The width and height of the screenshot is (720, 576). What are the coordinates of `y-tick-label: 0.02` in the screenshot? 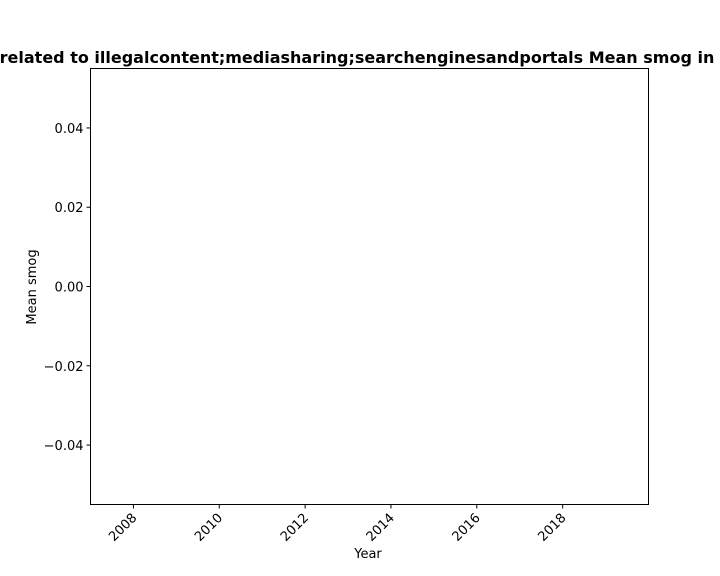 It's located at (69, 208).